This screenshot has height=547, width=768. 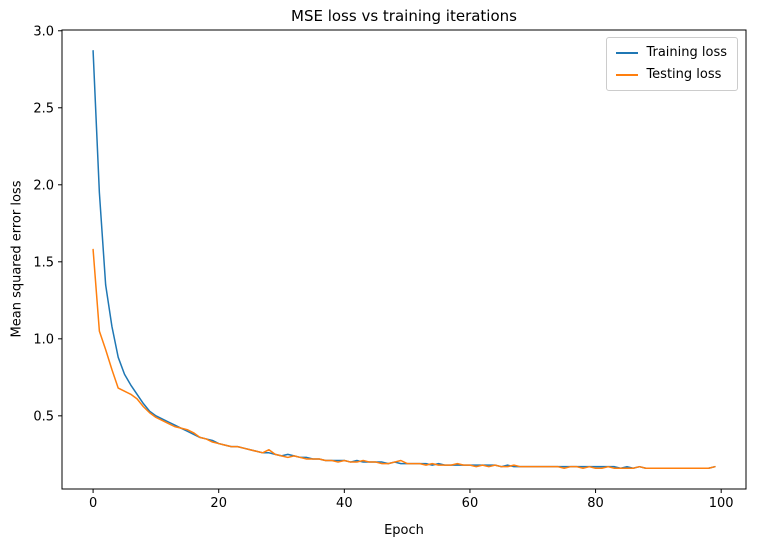 I want to click on y-tick-label: 1.5, so click(x=43, y=262).